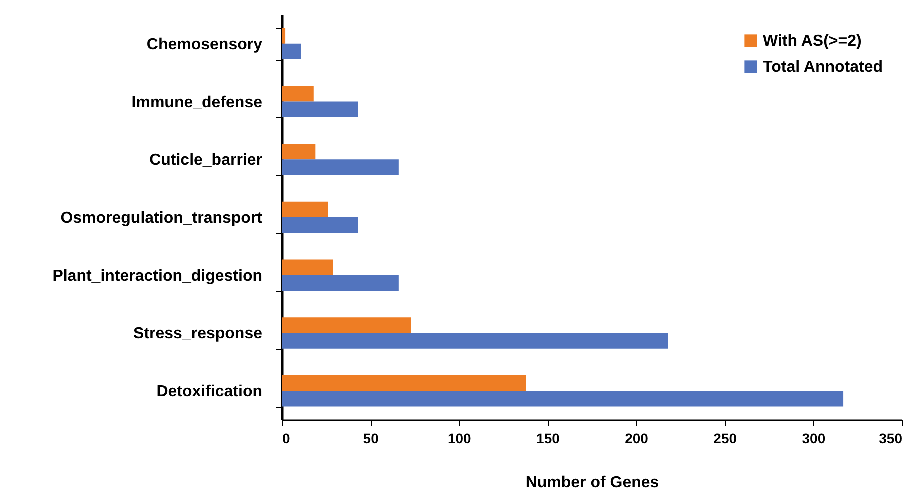 The image size is (919, 490). I want to click on x-axis-title: Number of Genes, so click(593, 482).